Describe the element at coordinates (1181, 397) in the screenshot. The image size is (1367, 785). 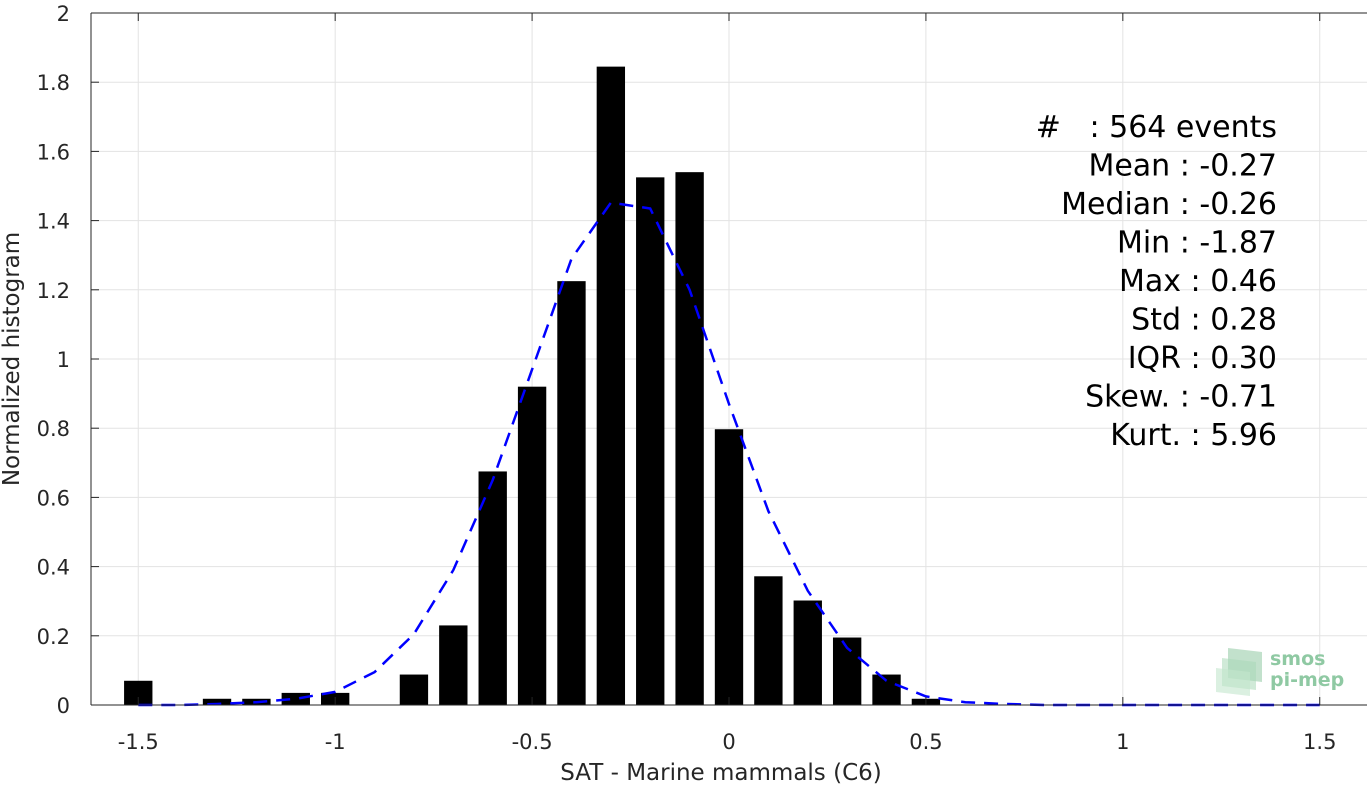
I see `stat-line: Skew. : -0.71` at that location.